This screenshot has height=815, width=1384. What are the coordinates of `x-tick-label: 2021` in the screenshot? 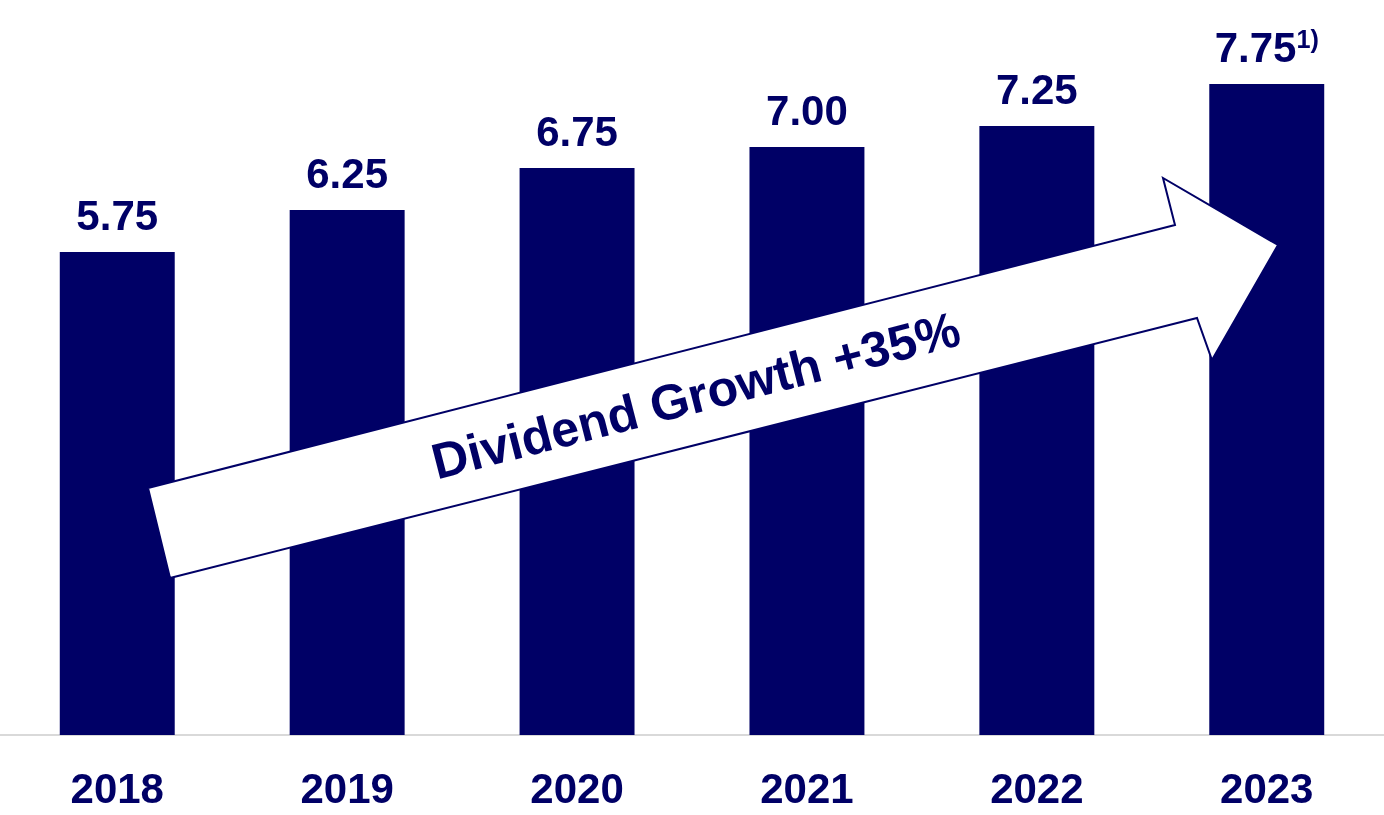 It's located at (807, 788).